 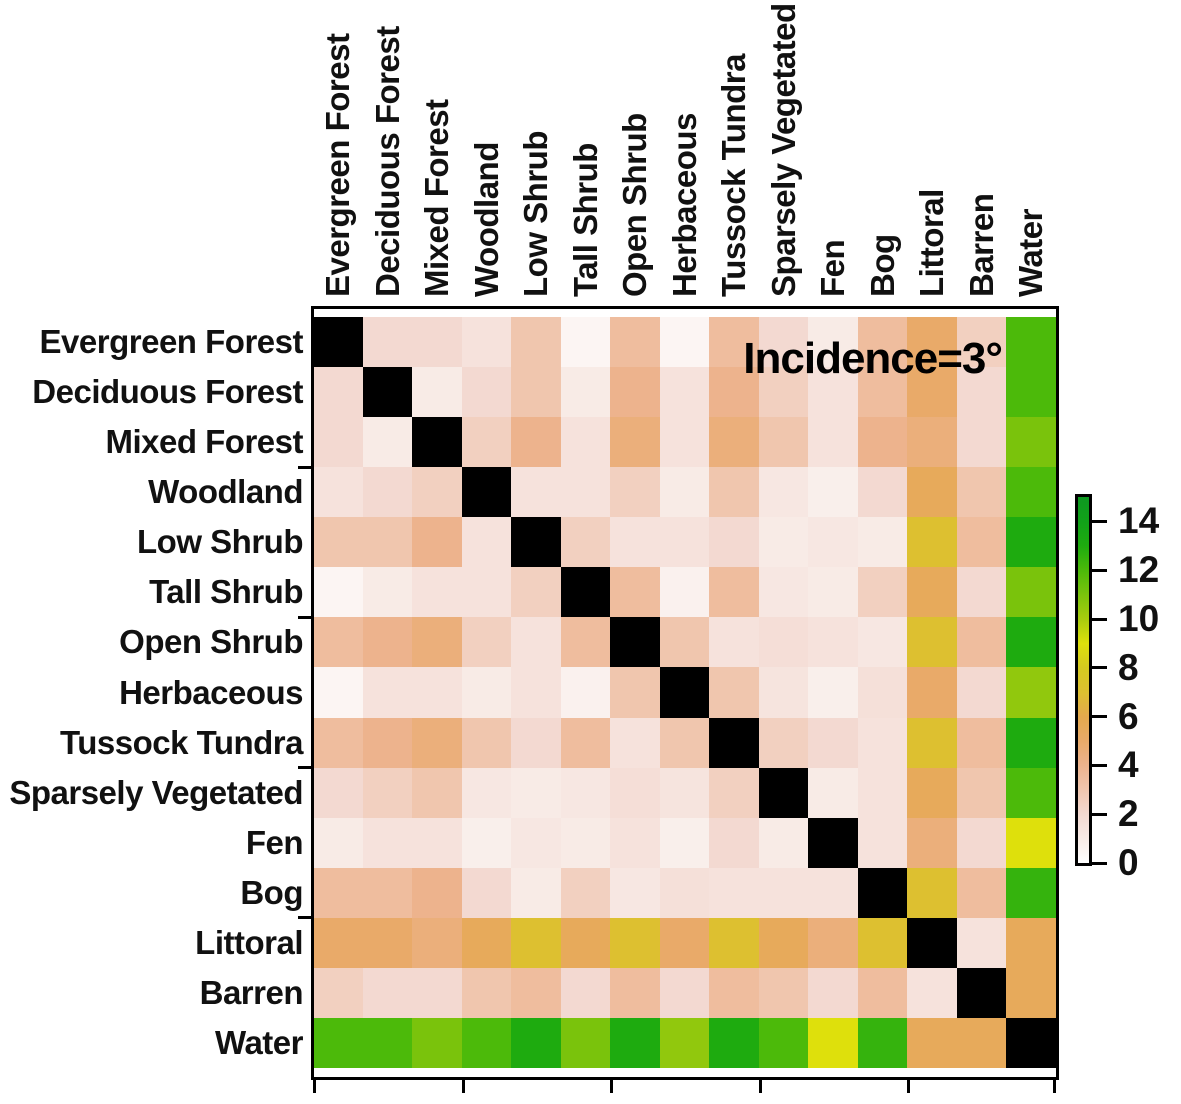 I want to click on row-label: Bog, so click(x=271, y=892).